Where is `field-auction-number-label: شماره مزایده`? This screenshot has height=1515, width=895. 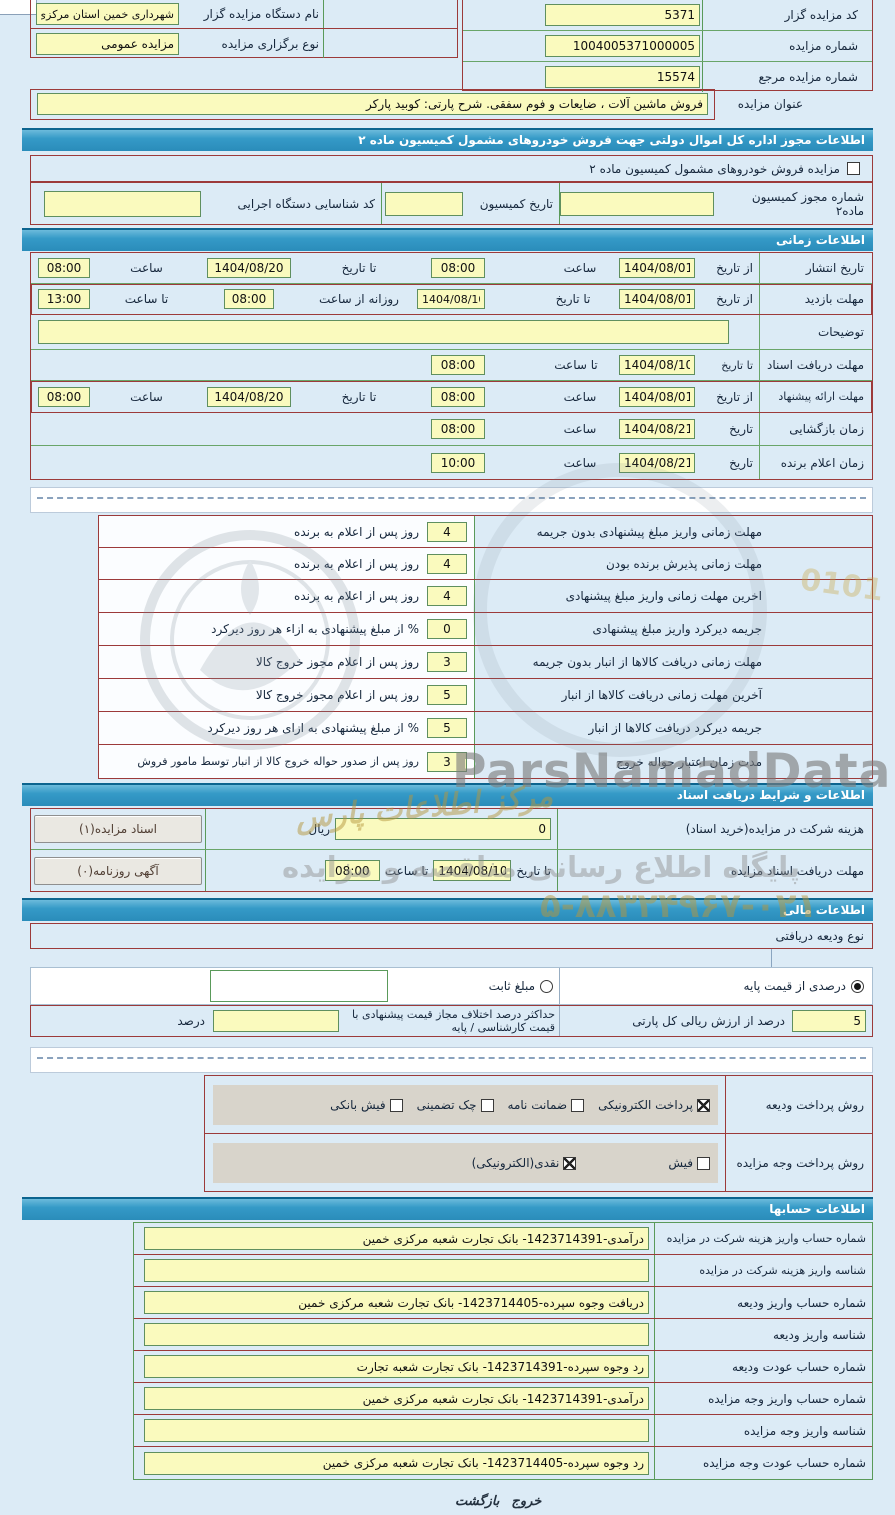
field-auction-number-label: شماره مزایده is located at coordinates (787, 46).